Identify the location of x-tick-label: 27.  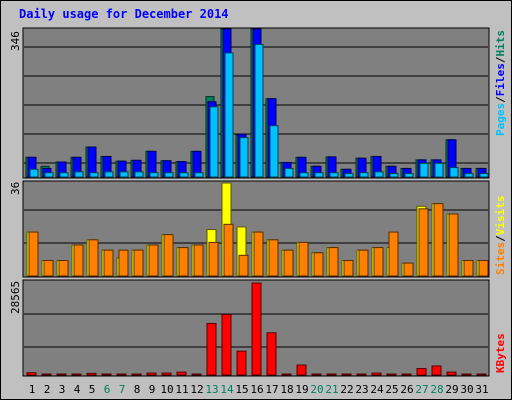
(421, 389).